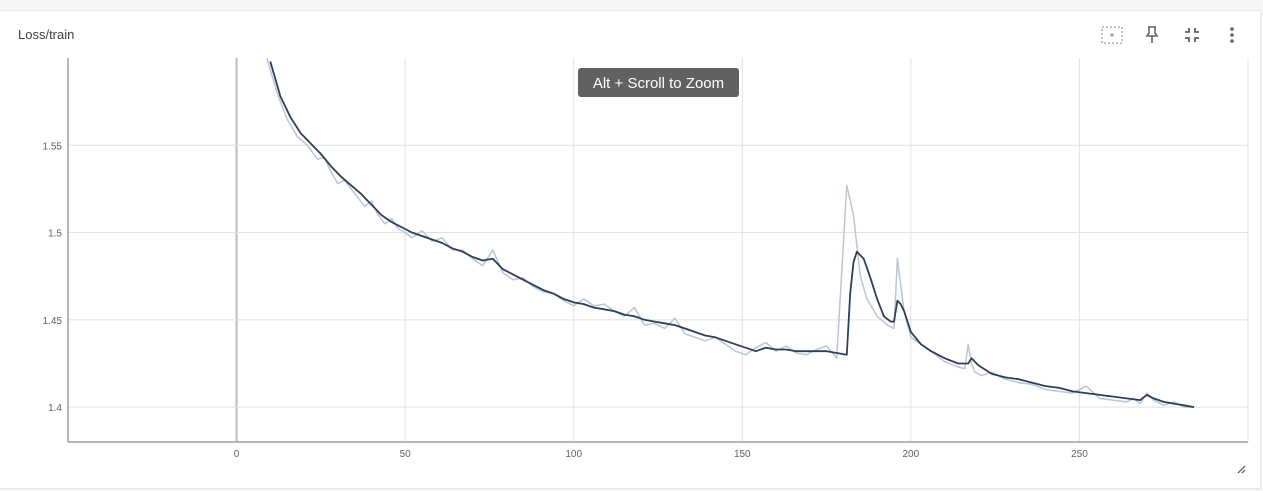 The width and height of the screenshot is (1263, 491). Describe the element at coordinates (53, 321) in the screenshot. I see `y-tick-label: 1.45` at that location.